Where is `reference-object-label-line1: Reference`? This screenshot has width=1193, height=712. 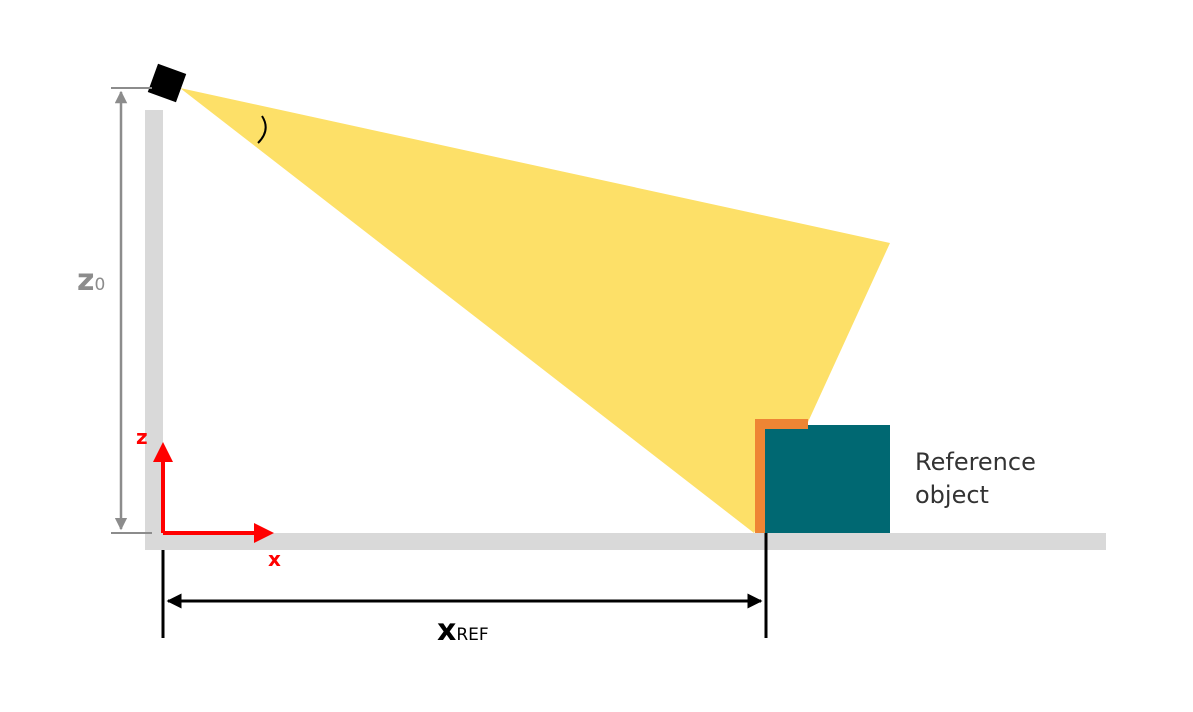 reference-object-label-line1: Reference is located at coordinates (975, 462).